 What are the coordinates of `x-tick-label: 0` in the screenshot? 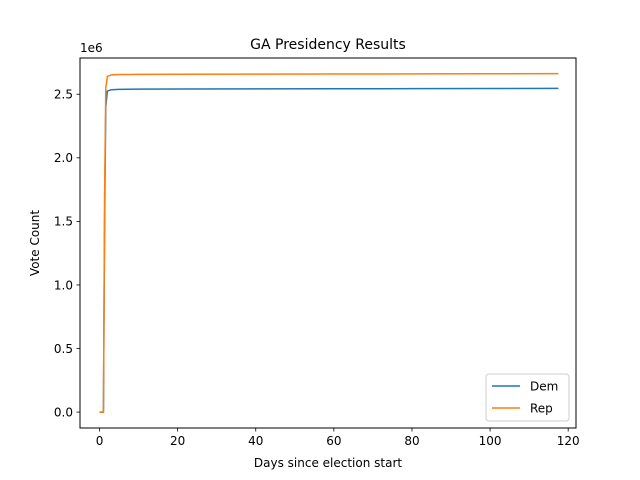 It's located at (100, 441).